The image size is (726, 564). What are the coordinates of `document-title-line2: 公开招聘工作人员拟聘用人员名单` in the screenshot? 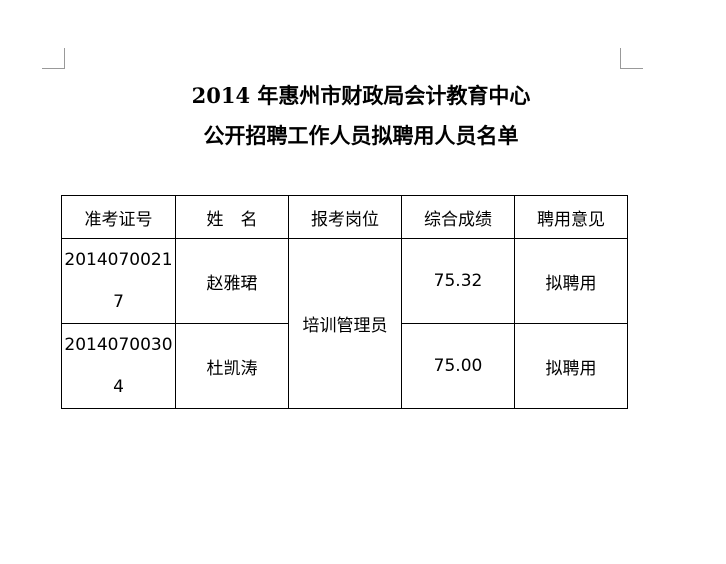 It's located at (361, 135).